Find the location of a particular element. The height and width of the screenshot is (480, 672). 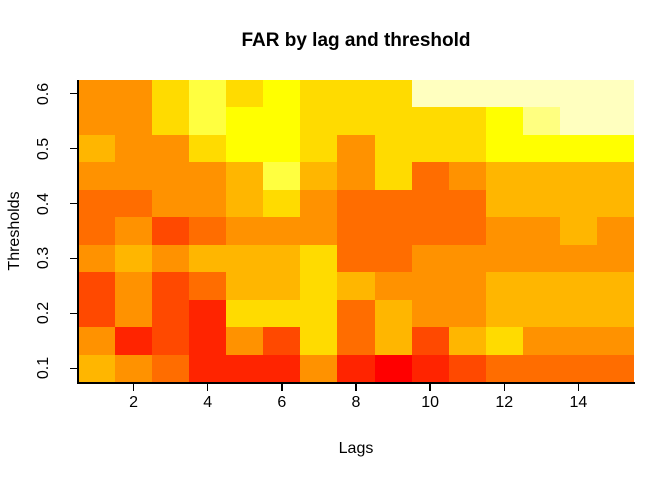

y-tick-label: 0.6 is located at coordinates (43, 93).